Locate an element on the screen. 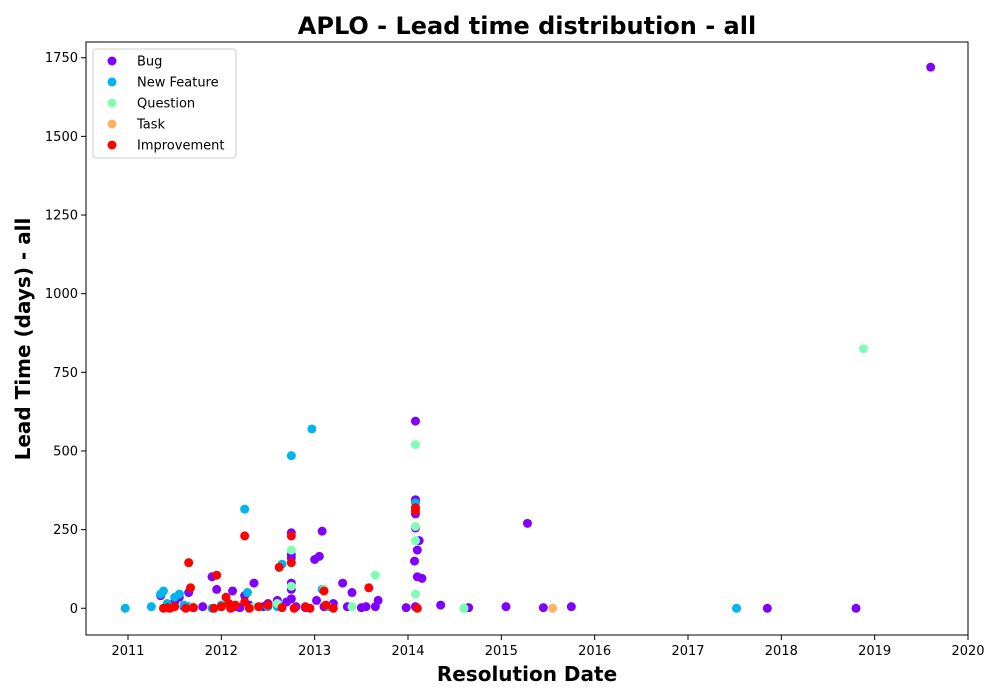  y-tick-label: 500 is located at coordinates (65, 451).